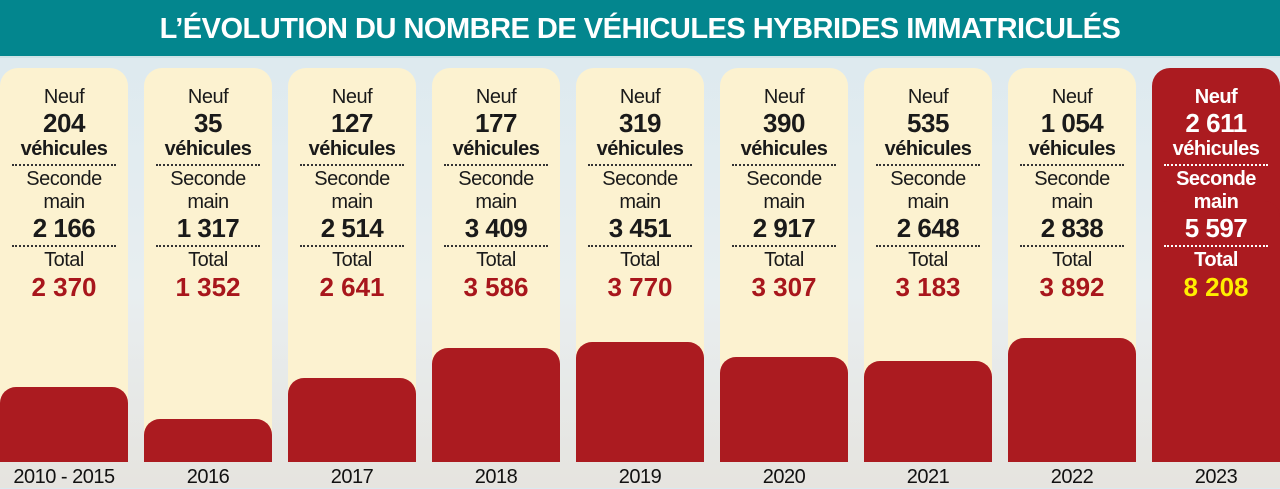  I want to click on seconde-main-value: 2 648, so click(928, 228).